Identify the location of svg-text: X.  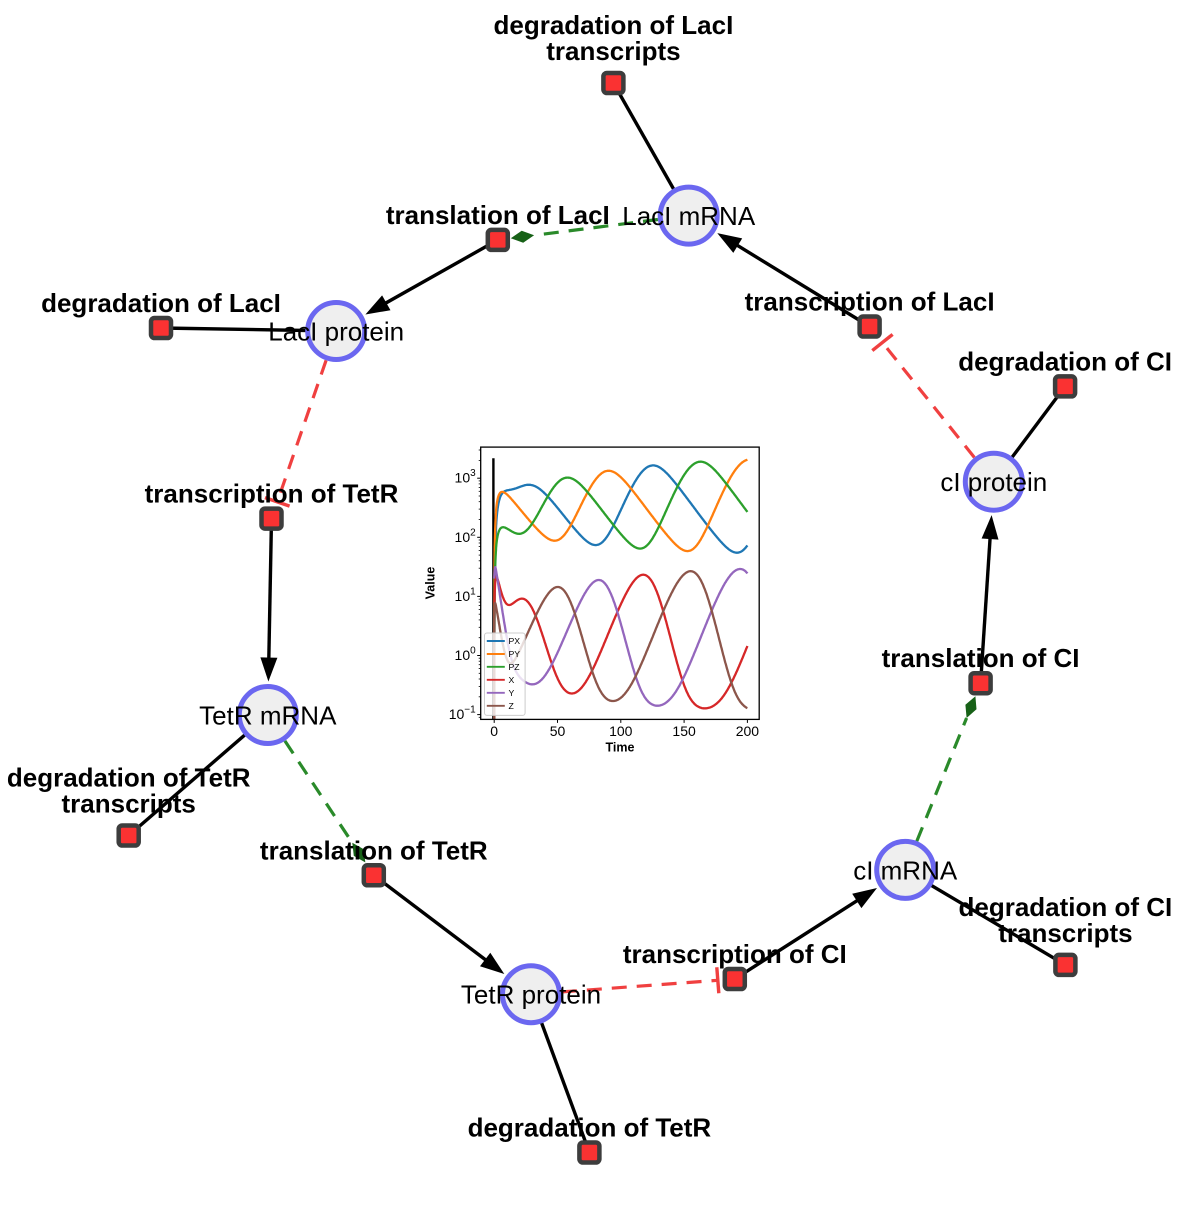
(512, 680).